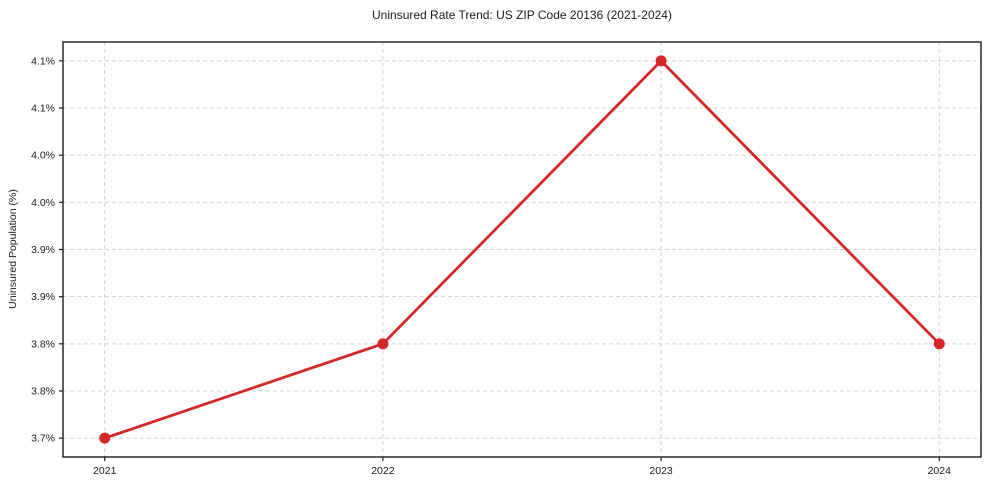  What do you see at coordinates (661, 471) in the screenshot?
I see `x-tick-label: 2023` at bounding box center [661, 471].